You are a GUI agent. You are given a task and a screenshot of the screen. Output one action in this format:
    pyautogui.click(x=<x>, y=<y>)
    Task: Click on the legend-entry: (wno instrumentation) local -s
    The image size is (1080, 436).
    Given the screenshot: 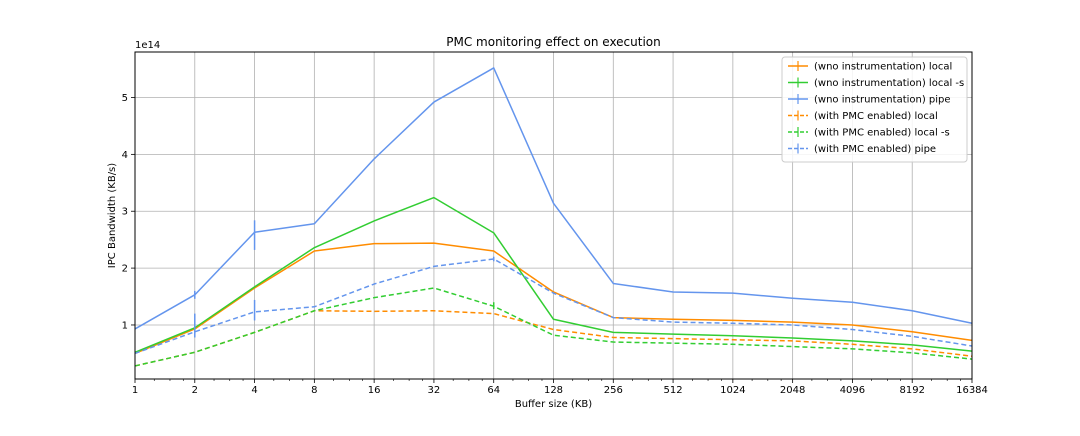 What is the action you would take?
    pyautogui.click(x=889, y=83)
    